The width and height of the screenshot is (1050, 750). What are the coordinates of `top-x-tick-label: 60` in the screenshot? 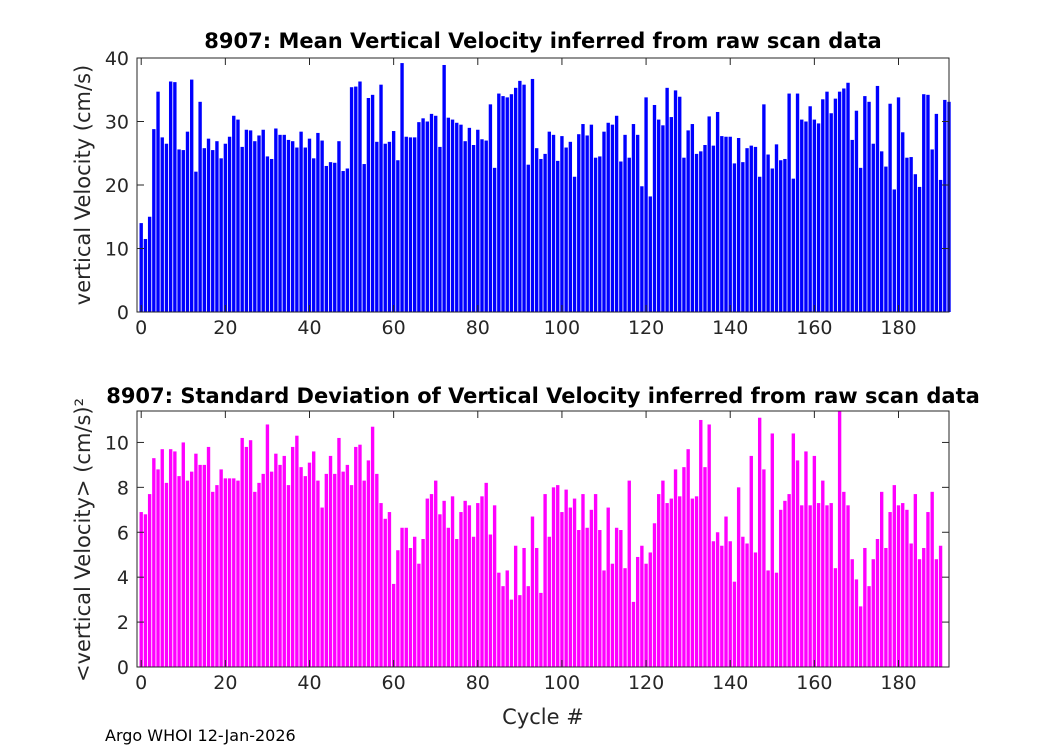 It's located at (394, 328).